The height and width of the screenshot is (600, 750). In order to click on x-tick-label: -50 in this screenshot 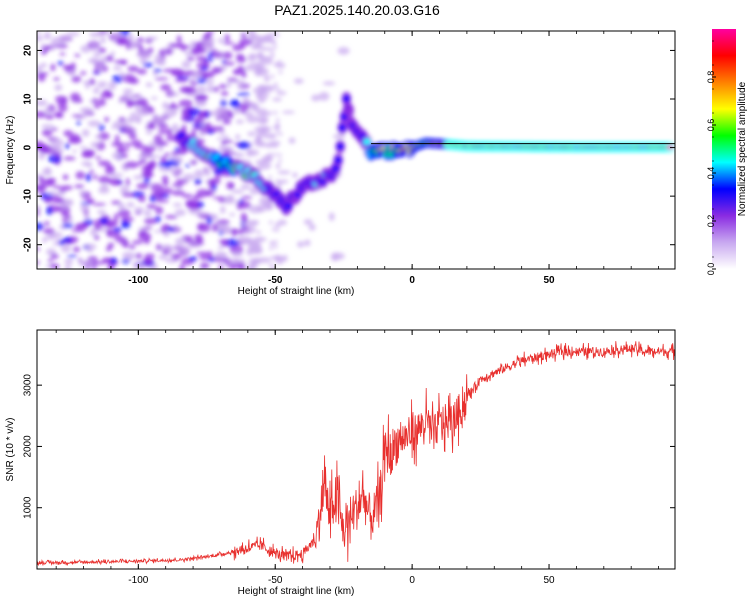, I will do `click(275, 580)`.